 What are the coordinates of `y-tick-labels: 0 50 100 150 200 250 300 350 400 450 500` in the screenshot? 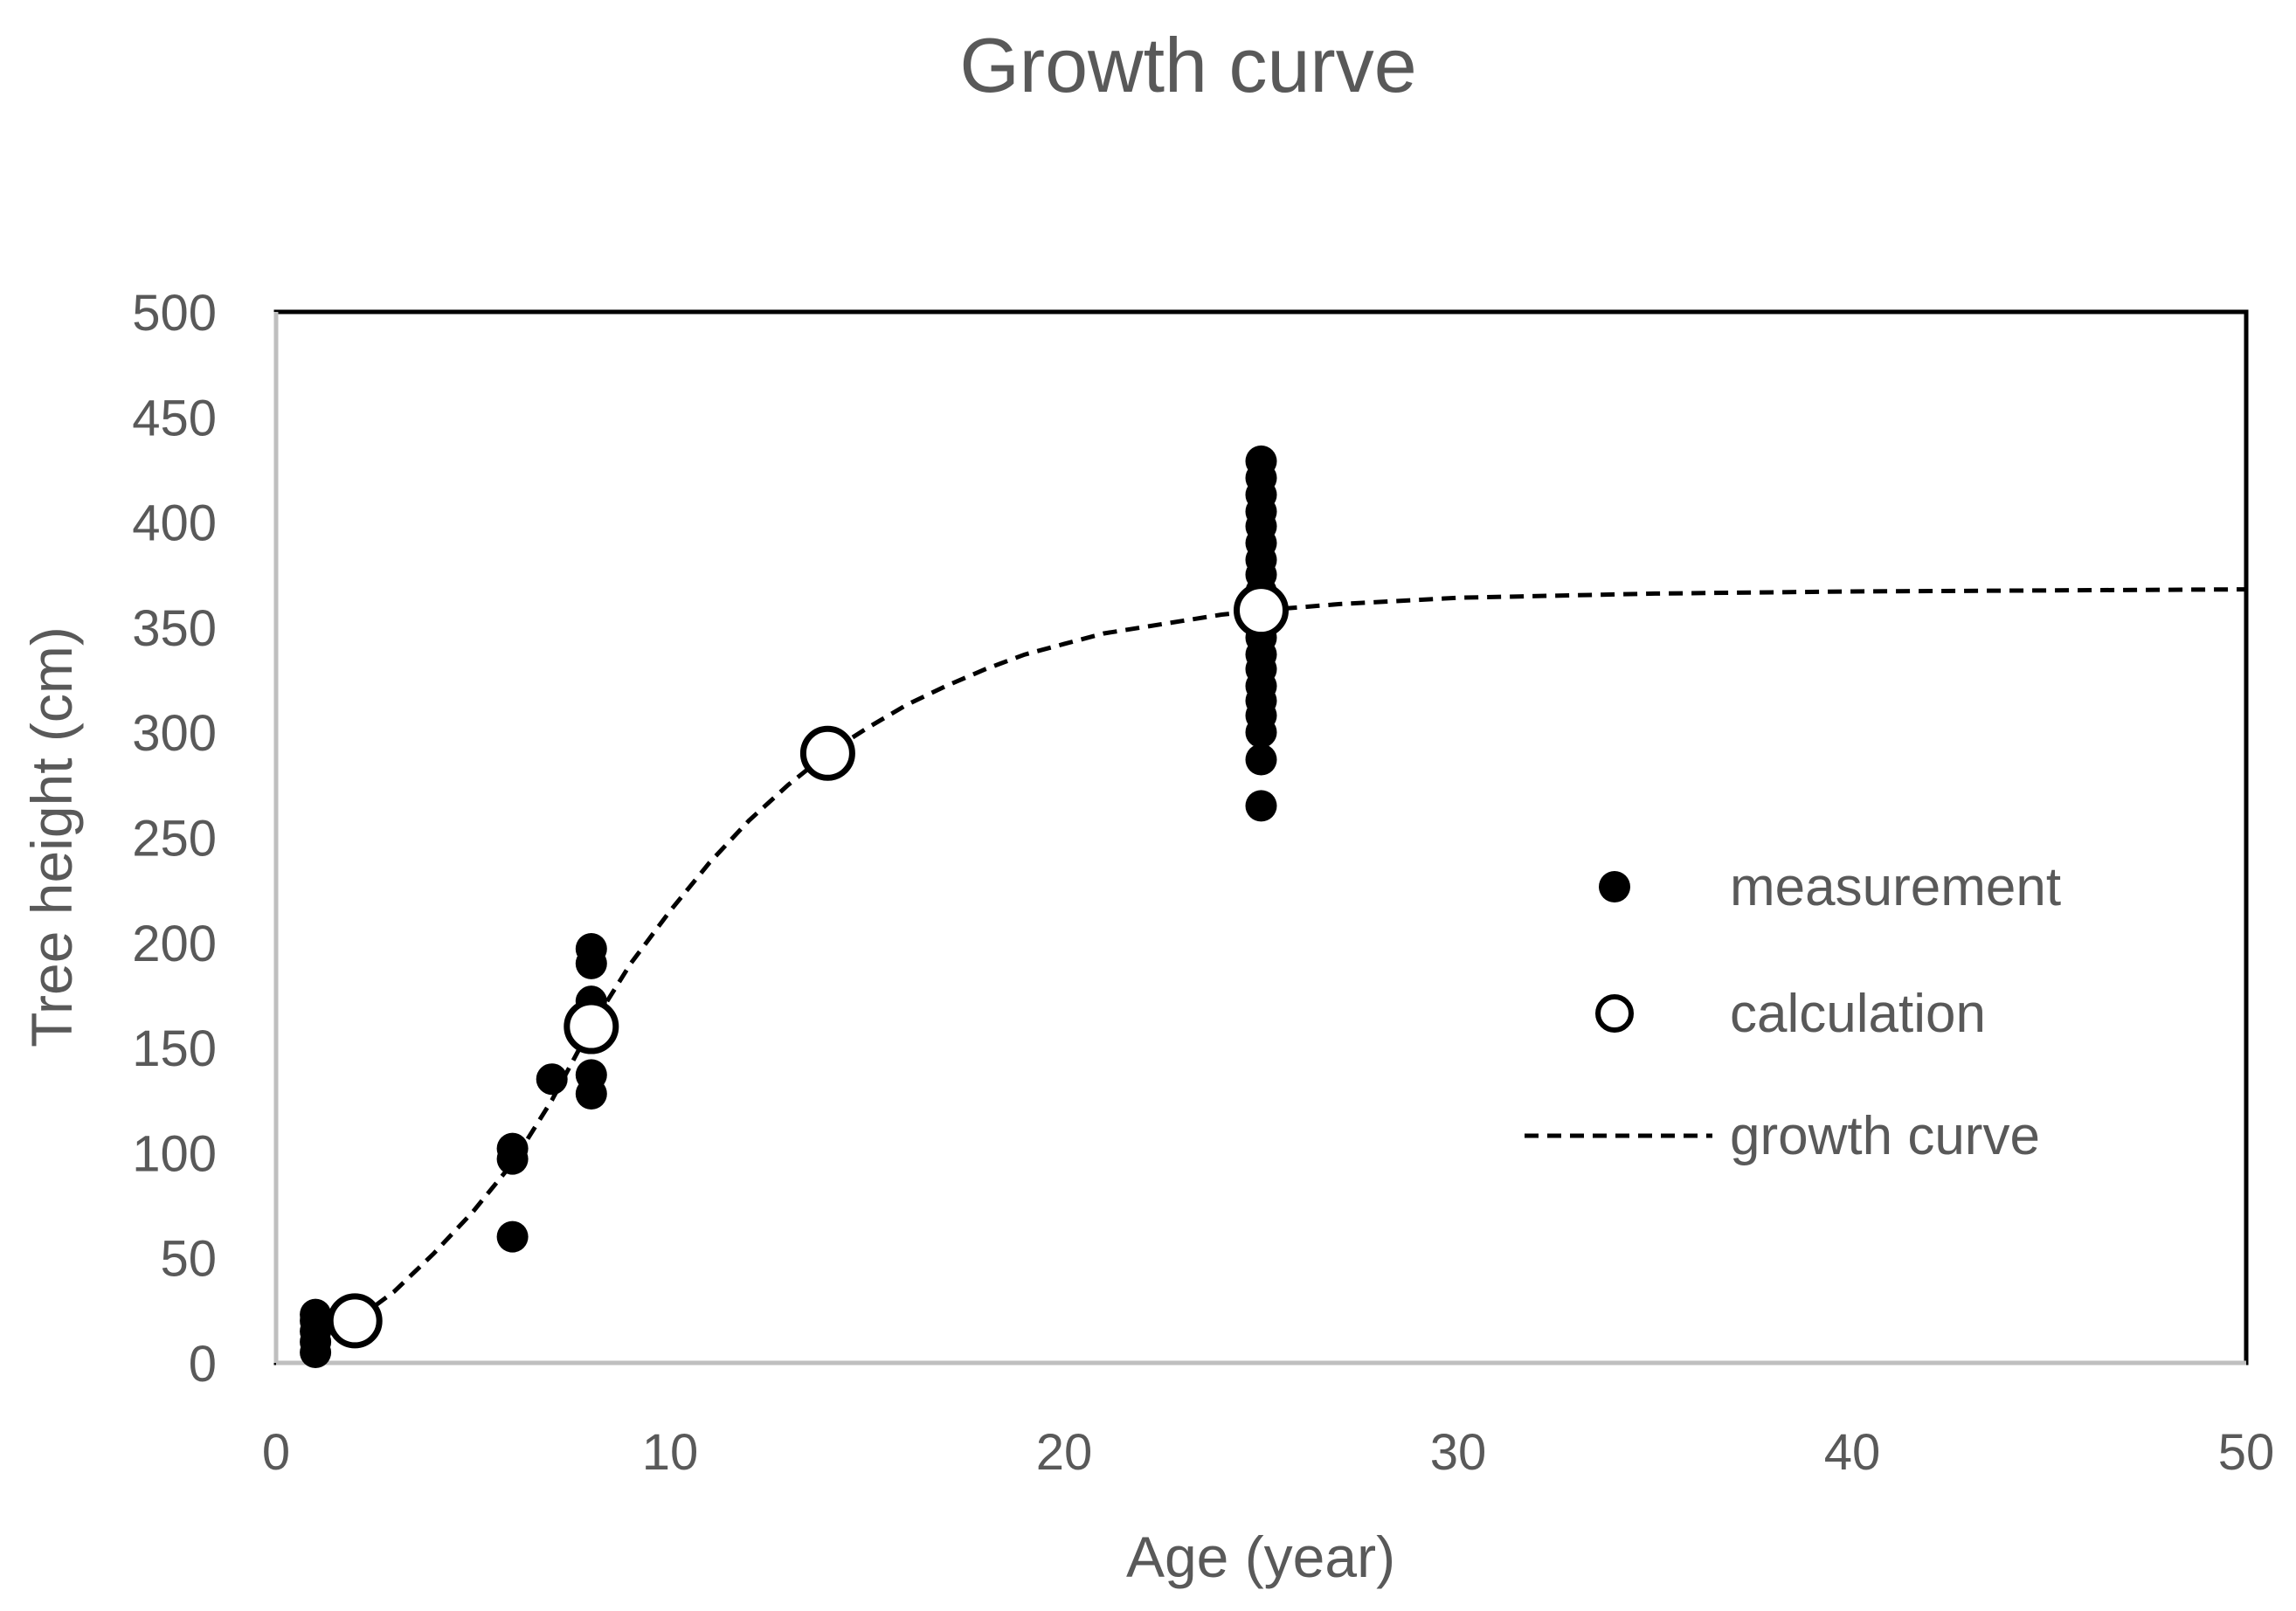 It's located at (174, 839).